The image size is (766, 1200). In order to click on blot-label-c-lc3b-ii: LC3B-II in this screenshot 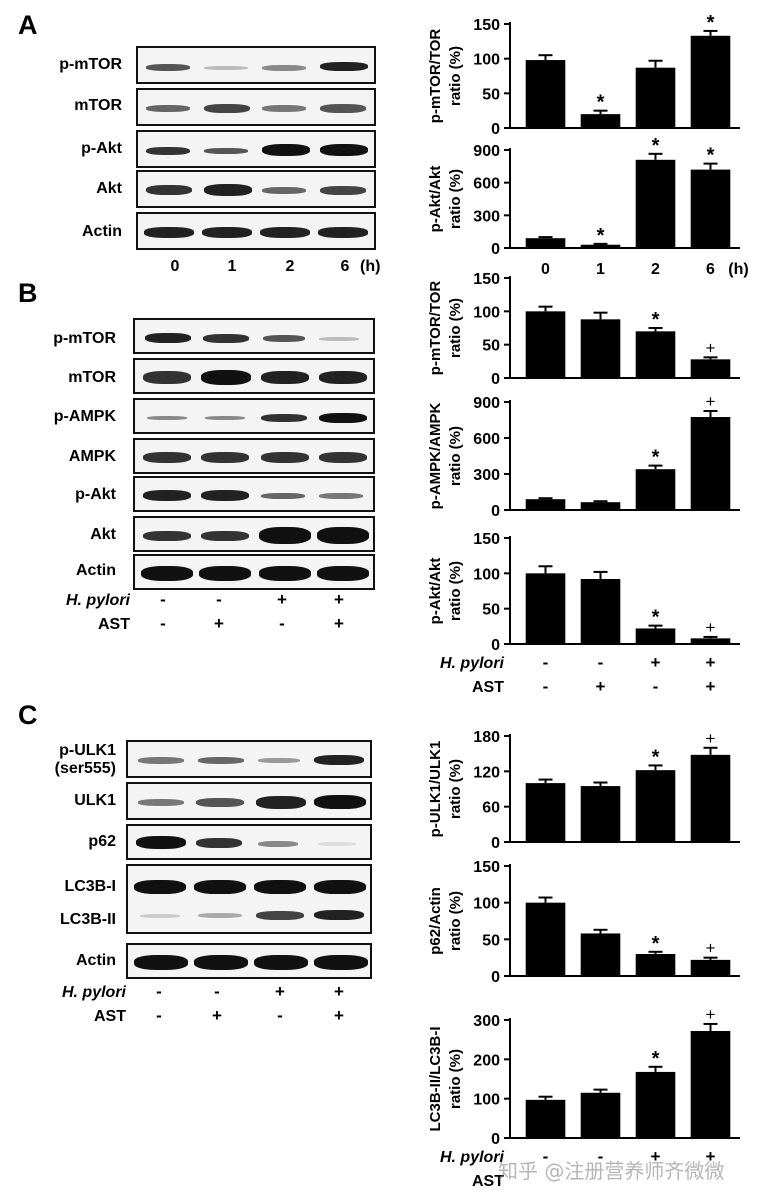, I will do `click(88, 919)`.